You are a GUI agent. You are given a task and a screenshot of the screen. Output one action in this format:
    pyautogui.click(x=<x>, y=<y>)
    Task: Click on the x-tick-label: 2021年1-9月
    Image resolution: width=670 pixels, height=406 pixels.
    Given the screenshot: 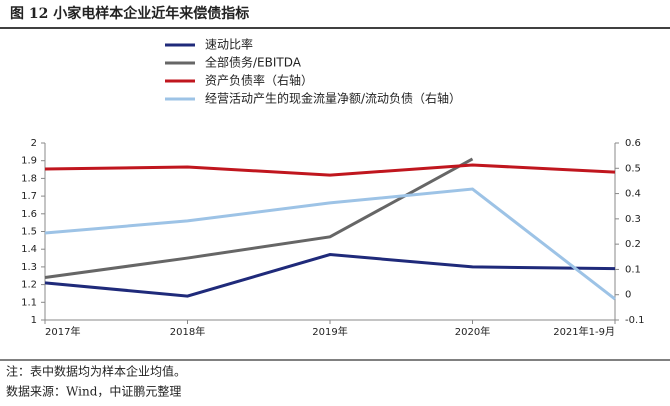 What is the action you would take?
    pyautogui.click(x=584, y=331)
    